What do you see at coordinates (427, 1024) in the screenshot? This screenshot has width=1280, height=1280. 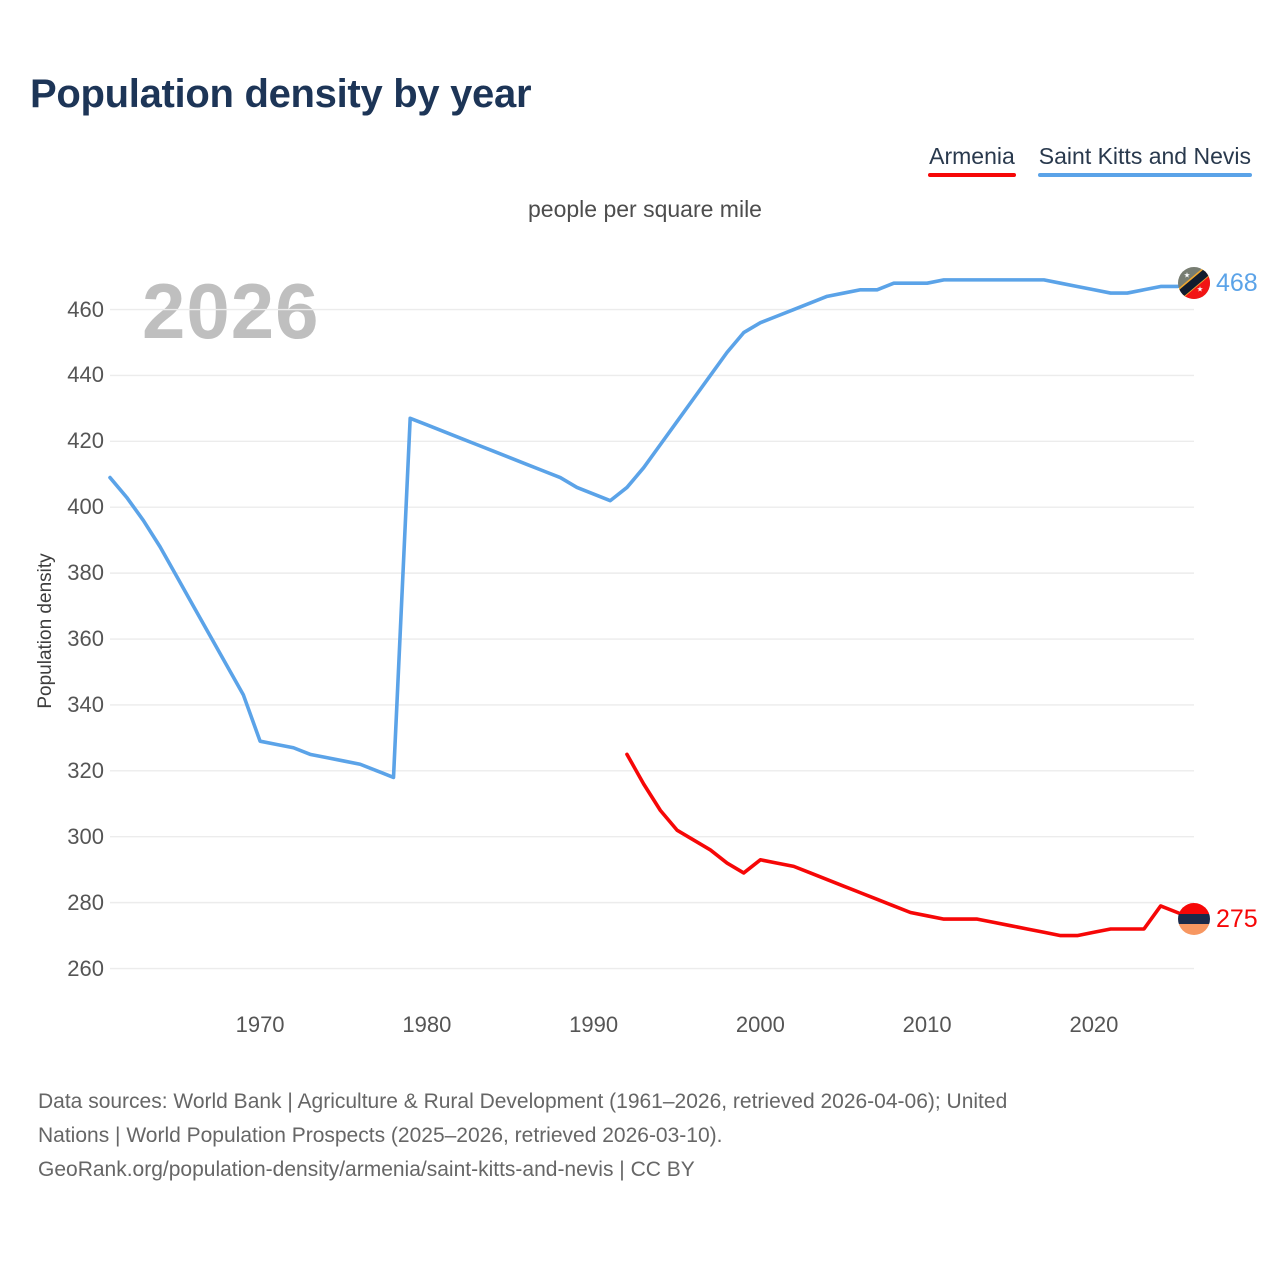 I see `x-tick-label: 1980` at bounding box center [427, 1024].